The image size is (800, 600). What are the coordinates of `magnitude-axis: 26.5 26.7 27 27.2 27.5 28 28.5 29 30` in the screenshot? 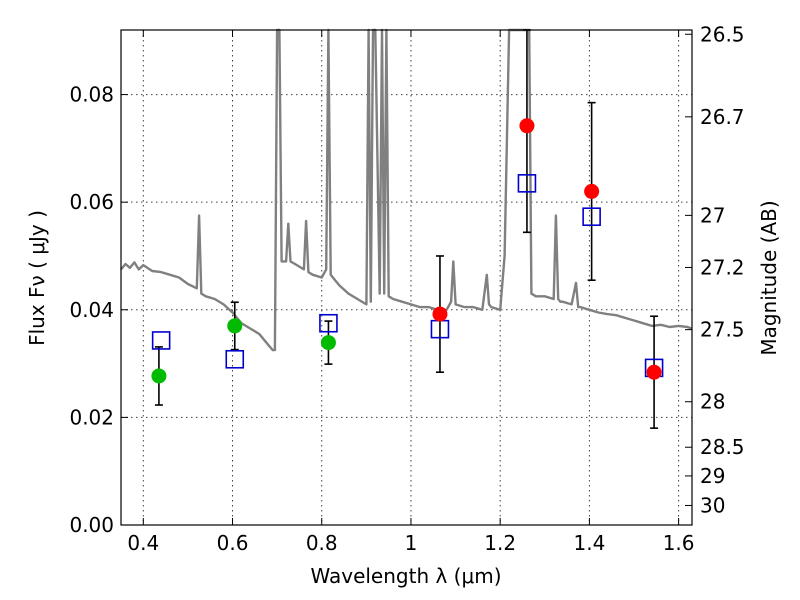 It's located at (715, 269).